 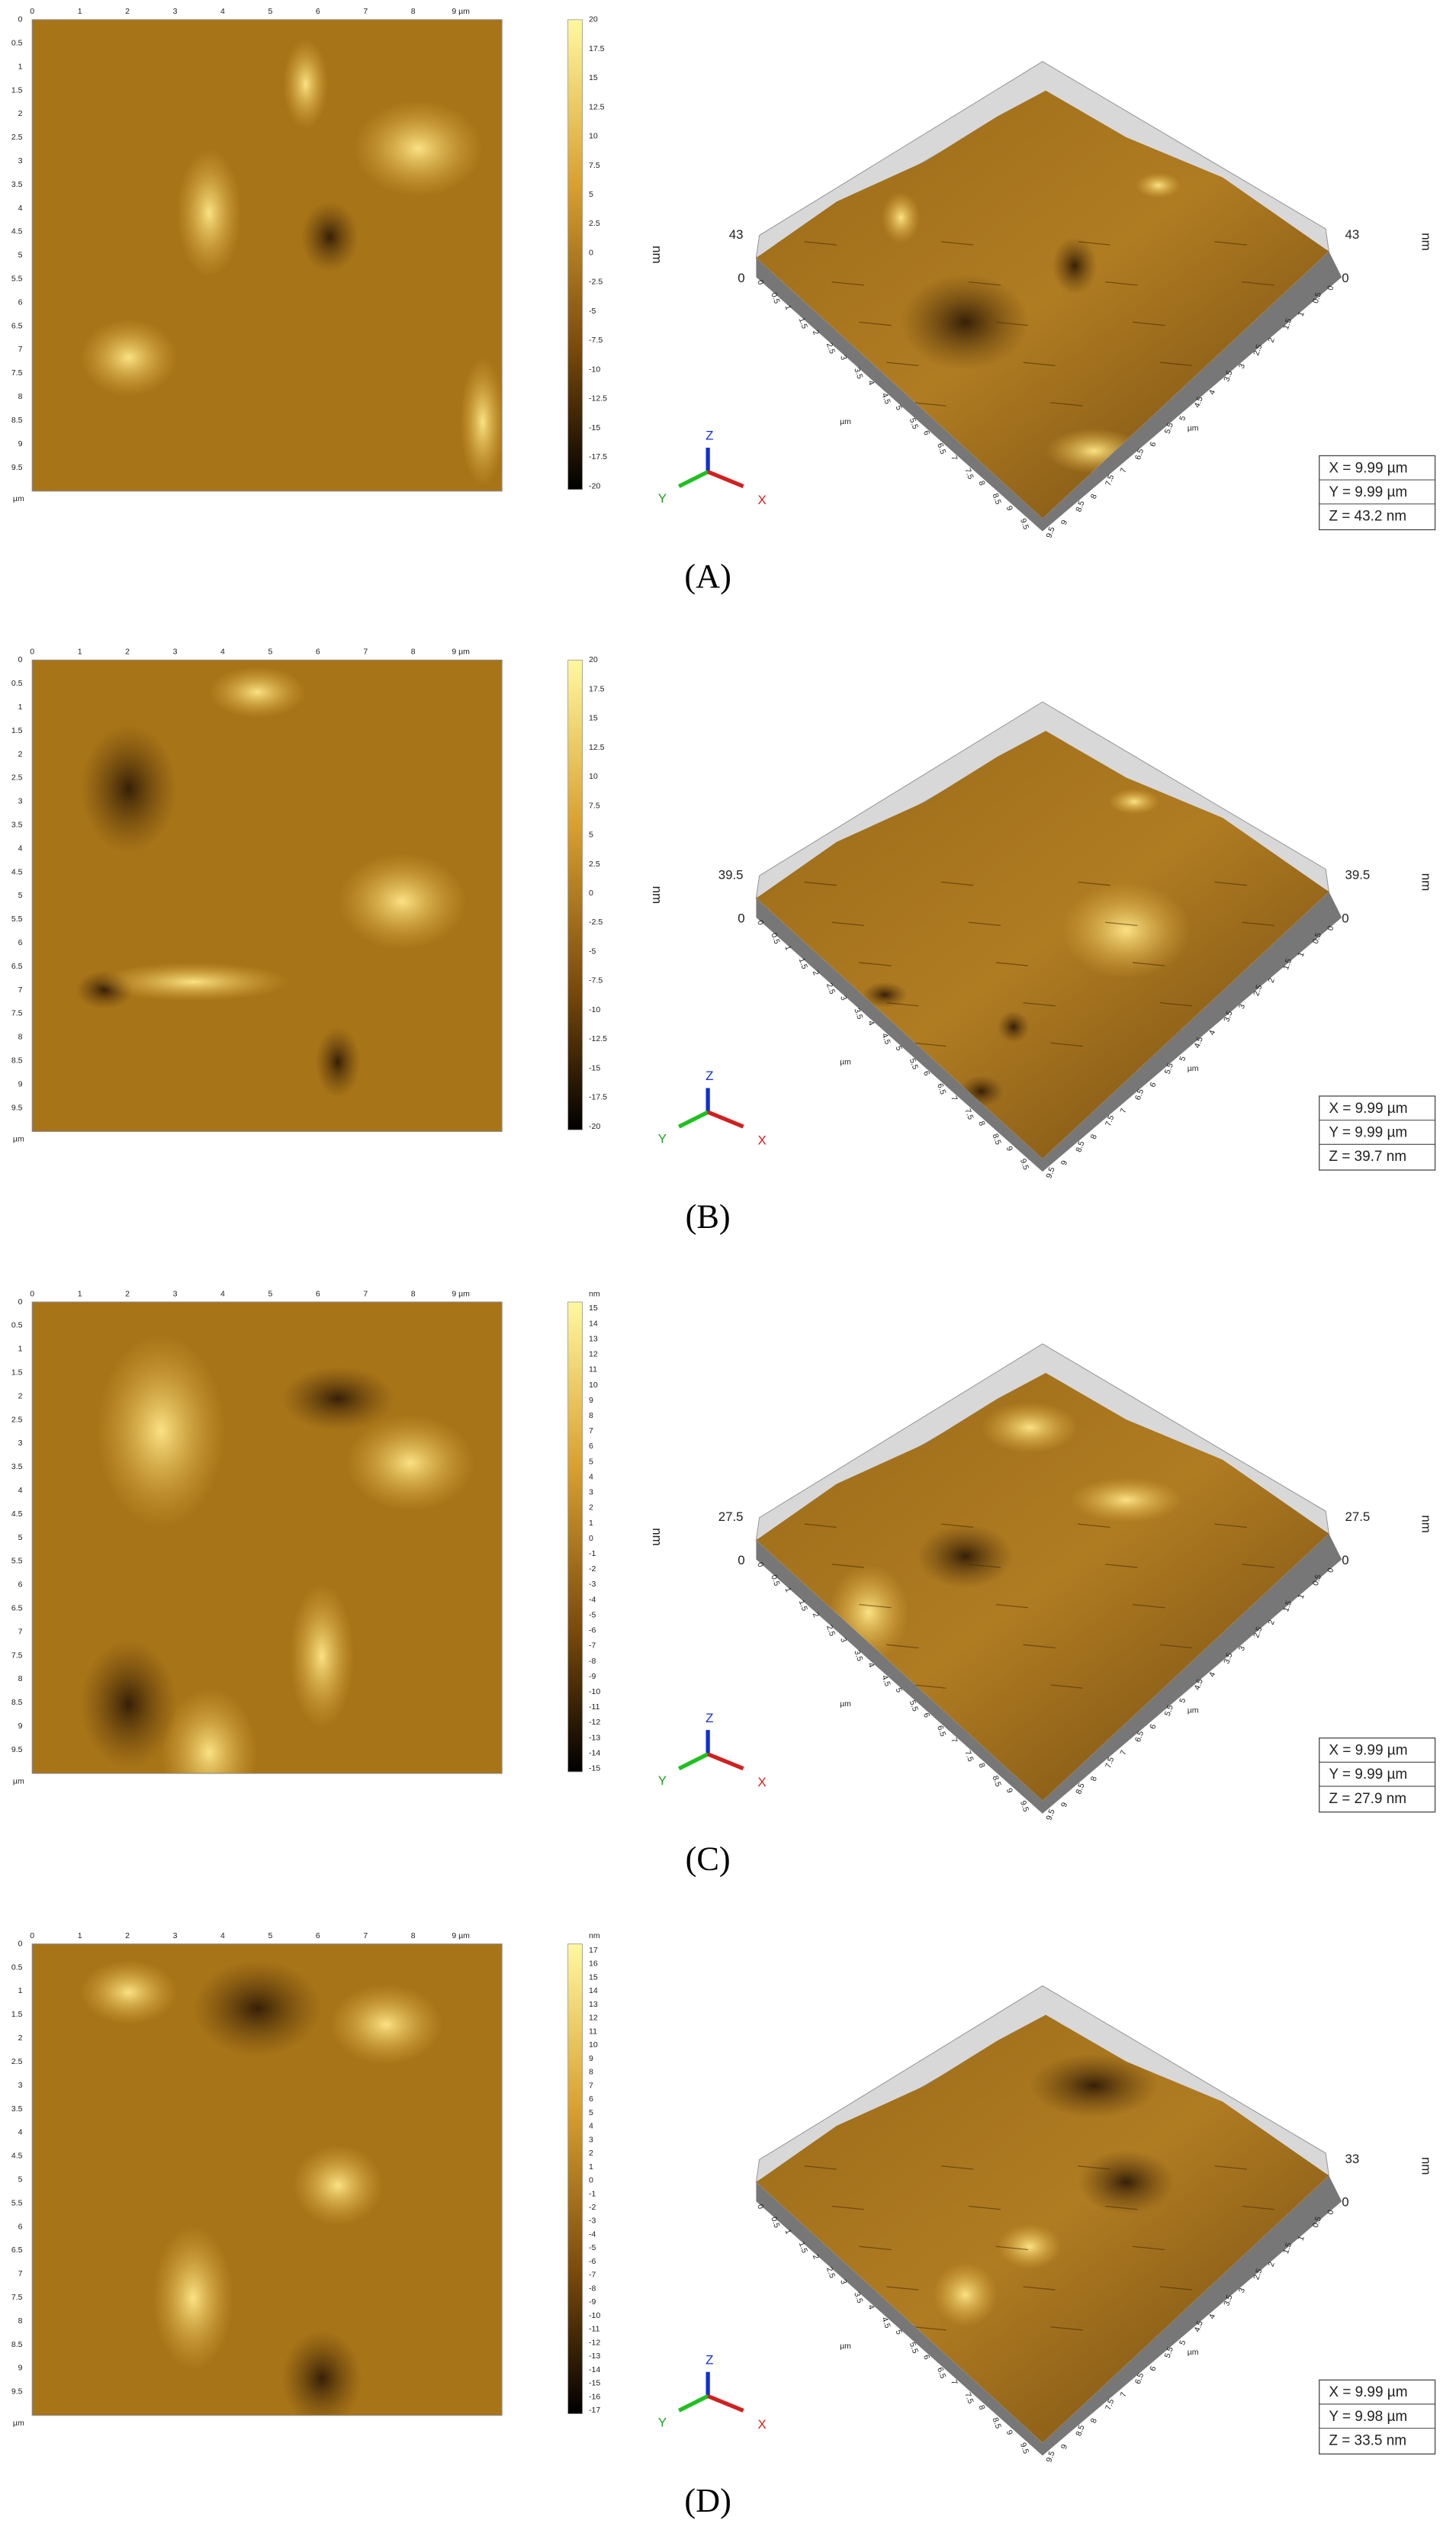 I want to click on y-tick-label: 3.5, so click(x=17, y=184).